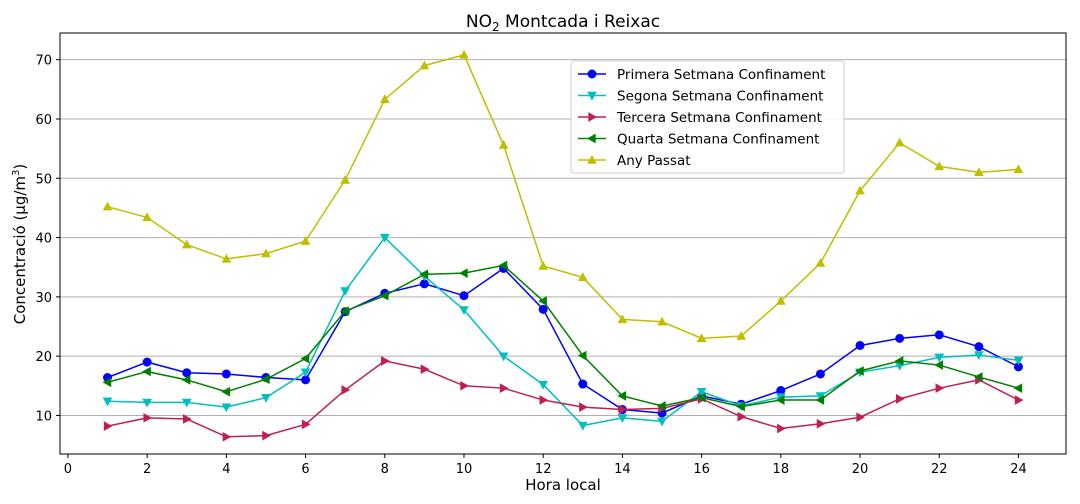 The width and height of the screenshot is (1080, 504). I want to click on x-tick-label: 22, so click(939, 469).